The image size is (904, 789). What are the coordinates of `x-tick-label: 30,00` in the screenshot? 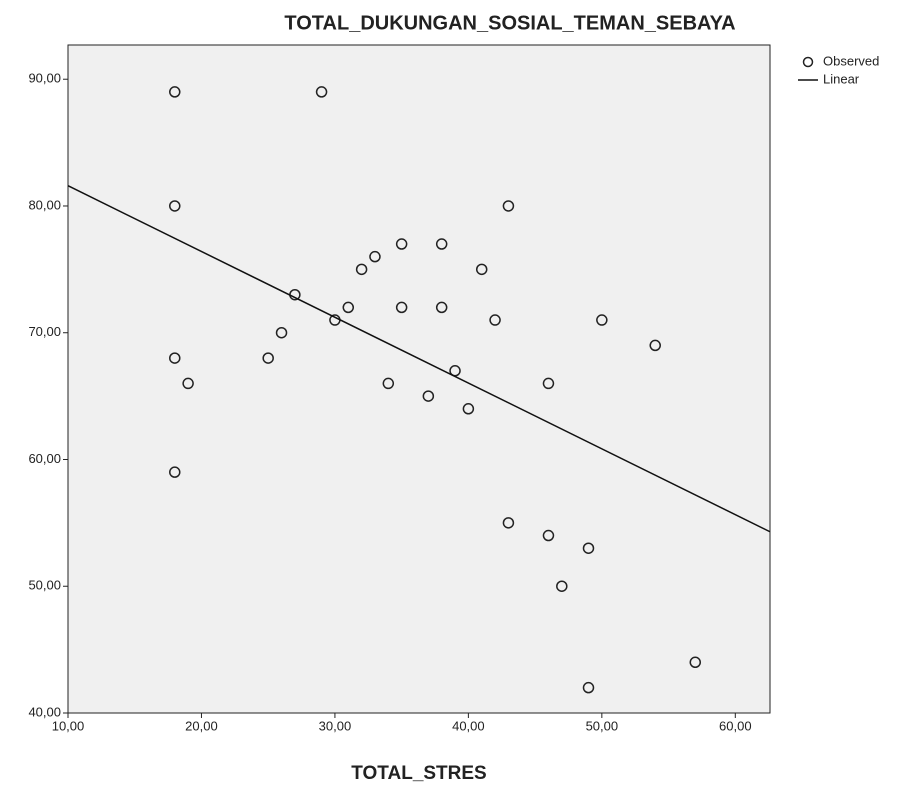 It's located at (335, 725).